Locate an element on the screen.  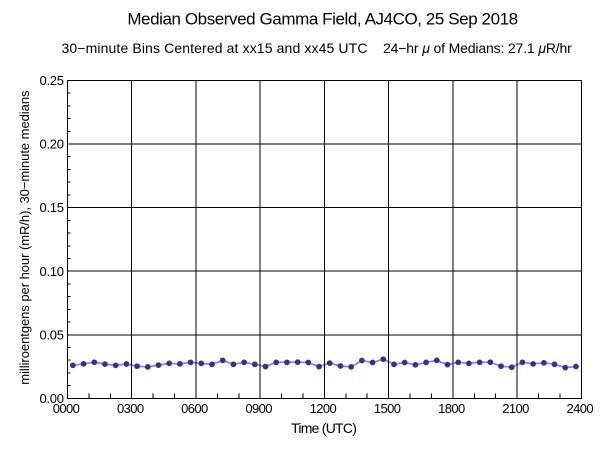
svg-text: 0.00 is located at coordinates (52, 398).